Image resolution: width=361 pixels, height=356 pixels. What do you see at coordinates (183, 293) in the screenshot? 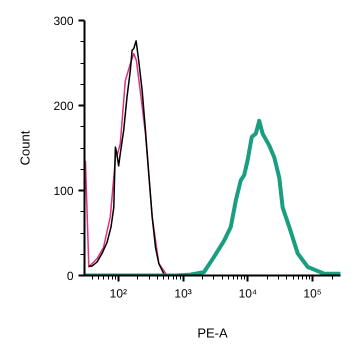
I see `x-tick-label: 10³` at bounding box center [183, 293].